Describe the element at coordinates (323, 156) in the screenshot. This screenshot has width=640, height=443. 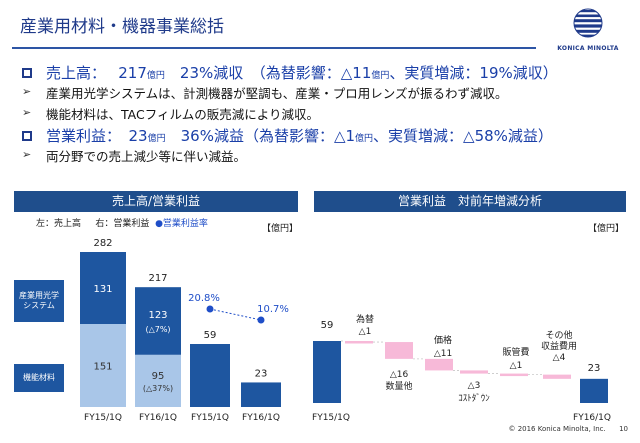
I see `bullet-sub: ➢ 両分野での売上減少等に伴い減益。` at that location.